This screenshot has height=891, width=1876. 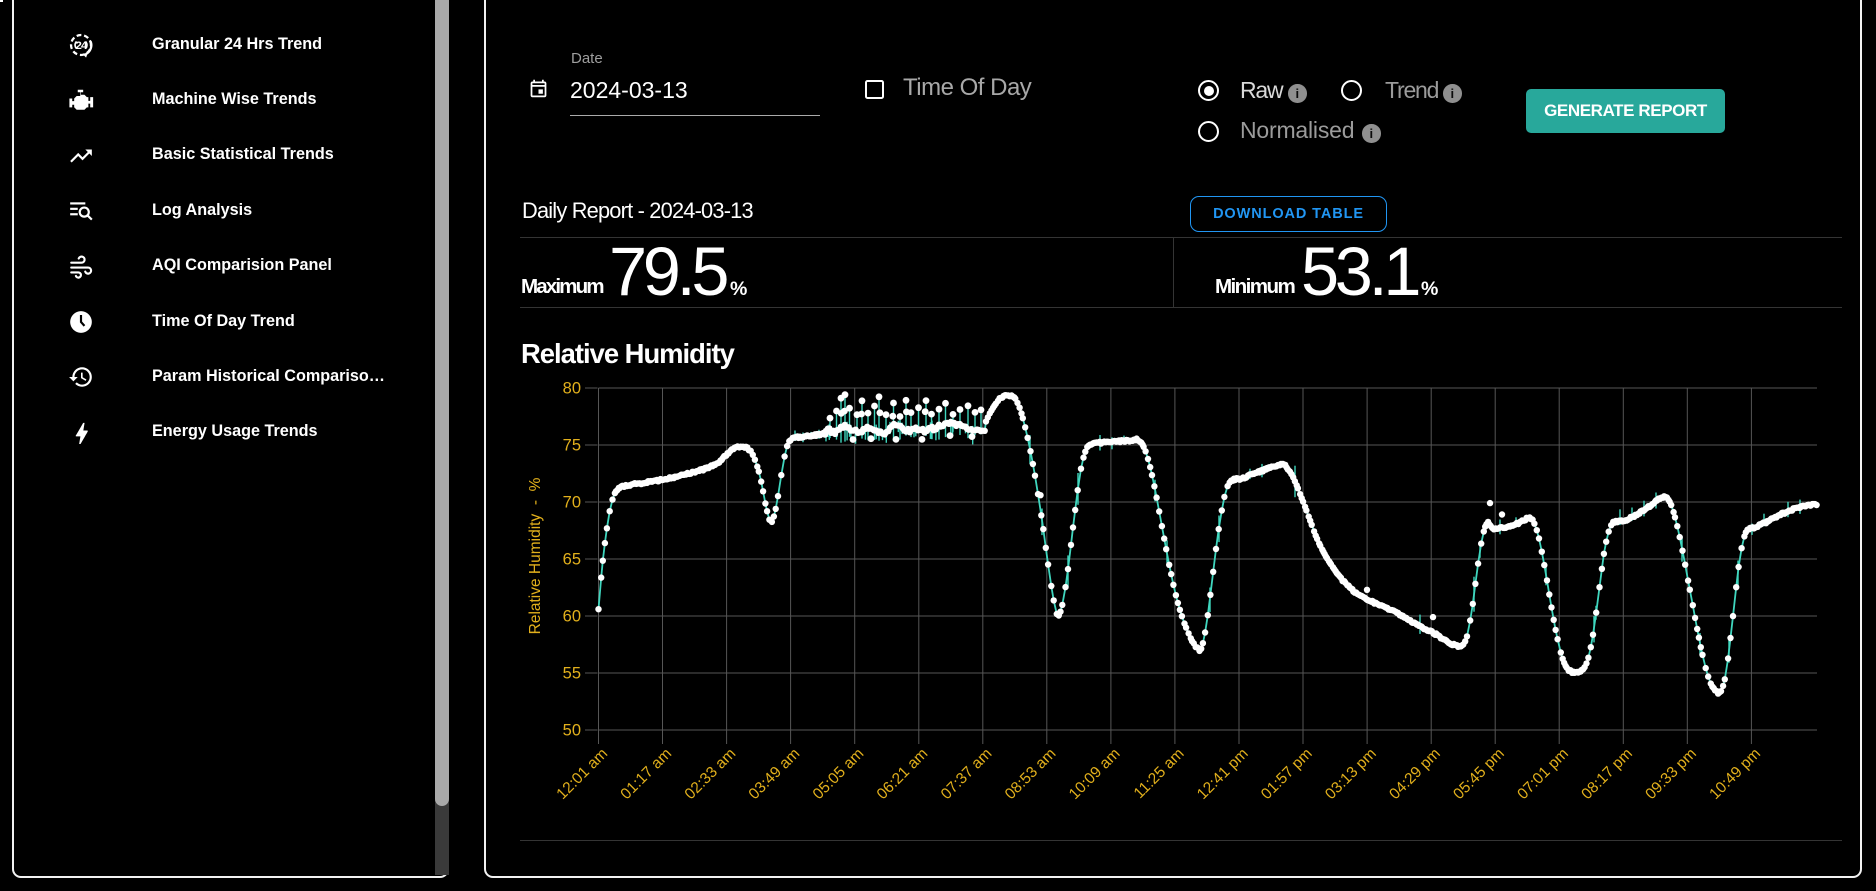 What do you see at coordinates (1607, 774) in the screenshot?
I see `svg-text: 08:17 pm` at bounding box center [1607, 774].